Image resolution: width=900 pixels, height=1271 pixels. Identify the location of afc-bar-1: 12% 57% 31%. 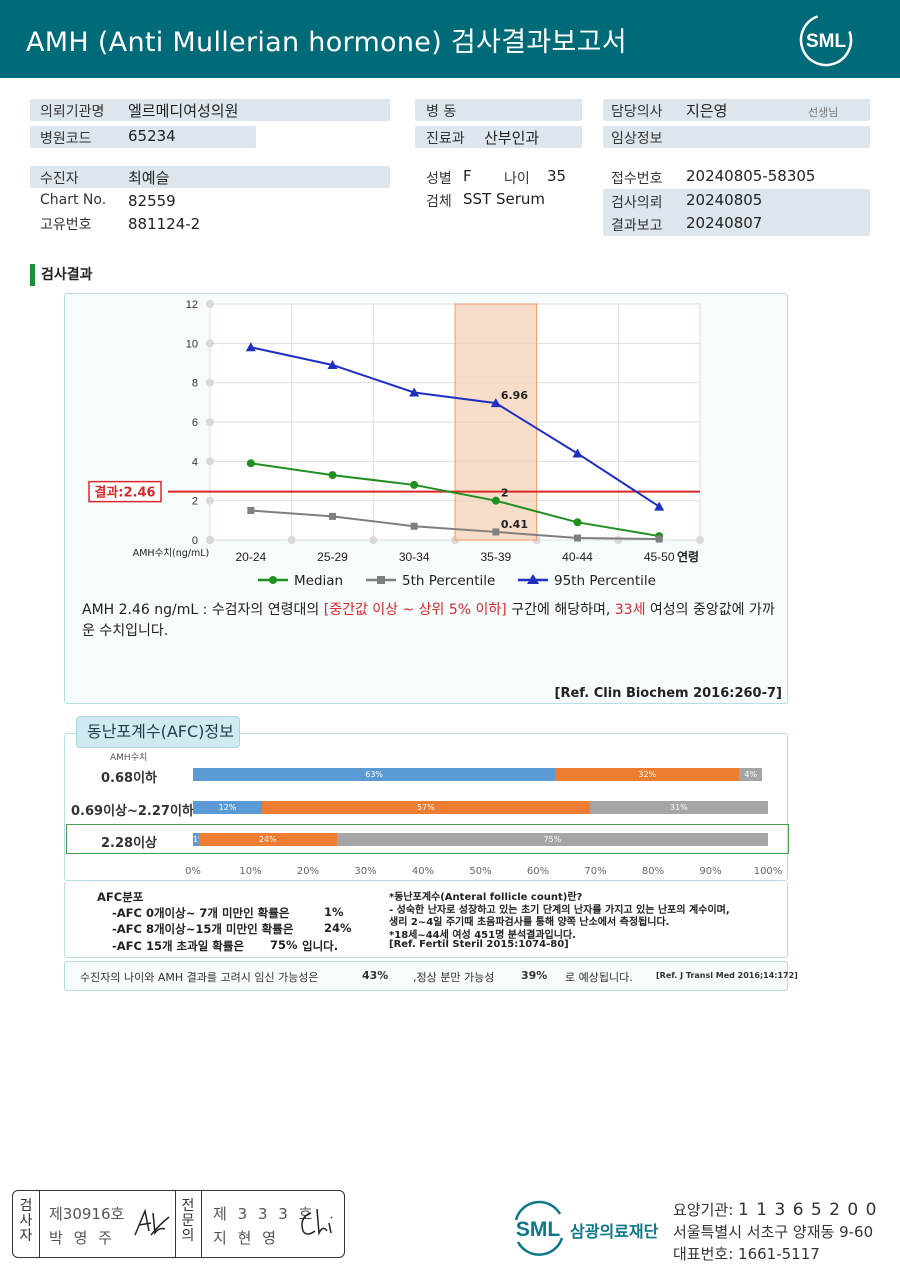
(480, 807).